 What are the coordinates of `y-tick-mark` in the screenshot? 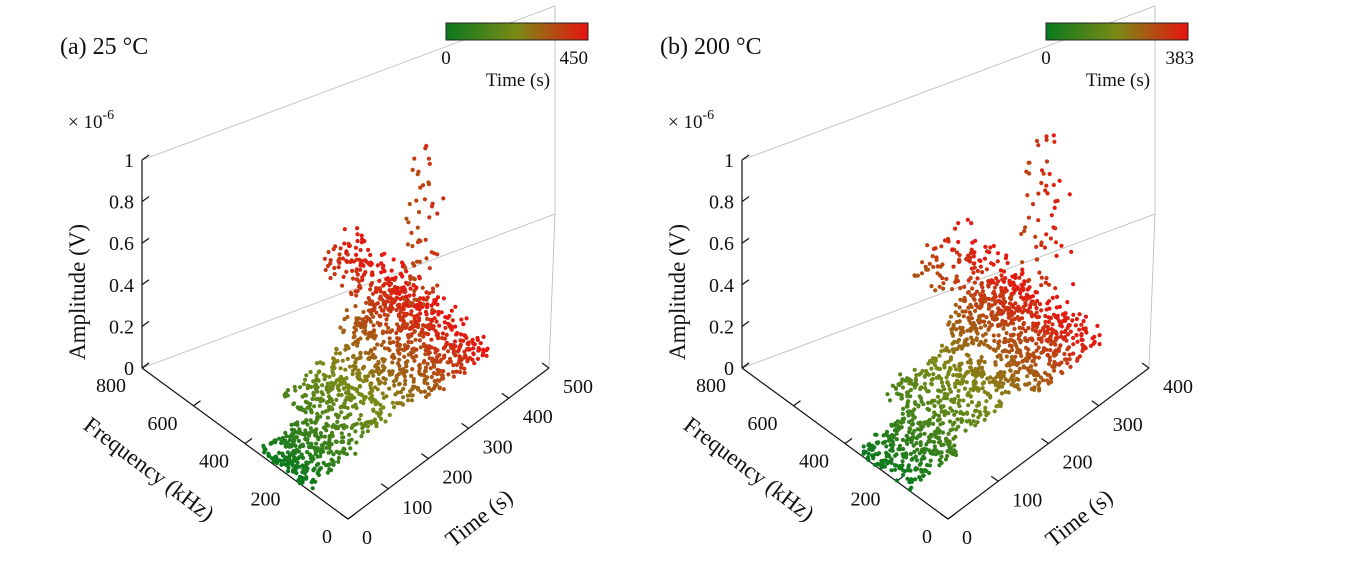 It's located at (248, 441).